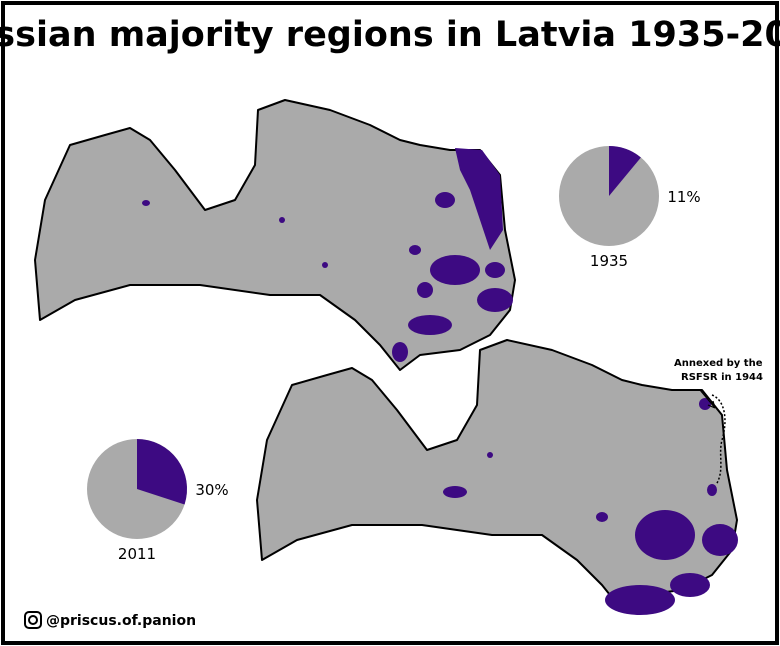 This screenshot has height=646, width=780. Describe the element at coordinates (683, 197) in the screenshot. I see `pie-value-label: 11%` at that location.